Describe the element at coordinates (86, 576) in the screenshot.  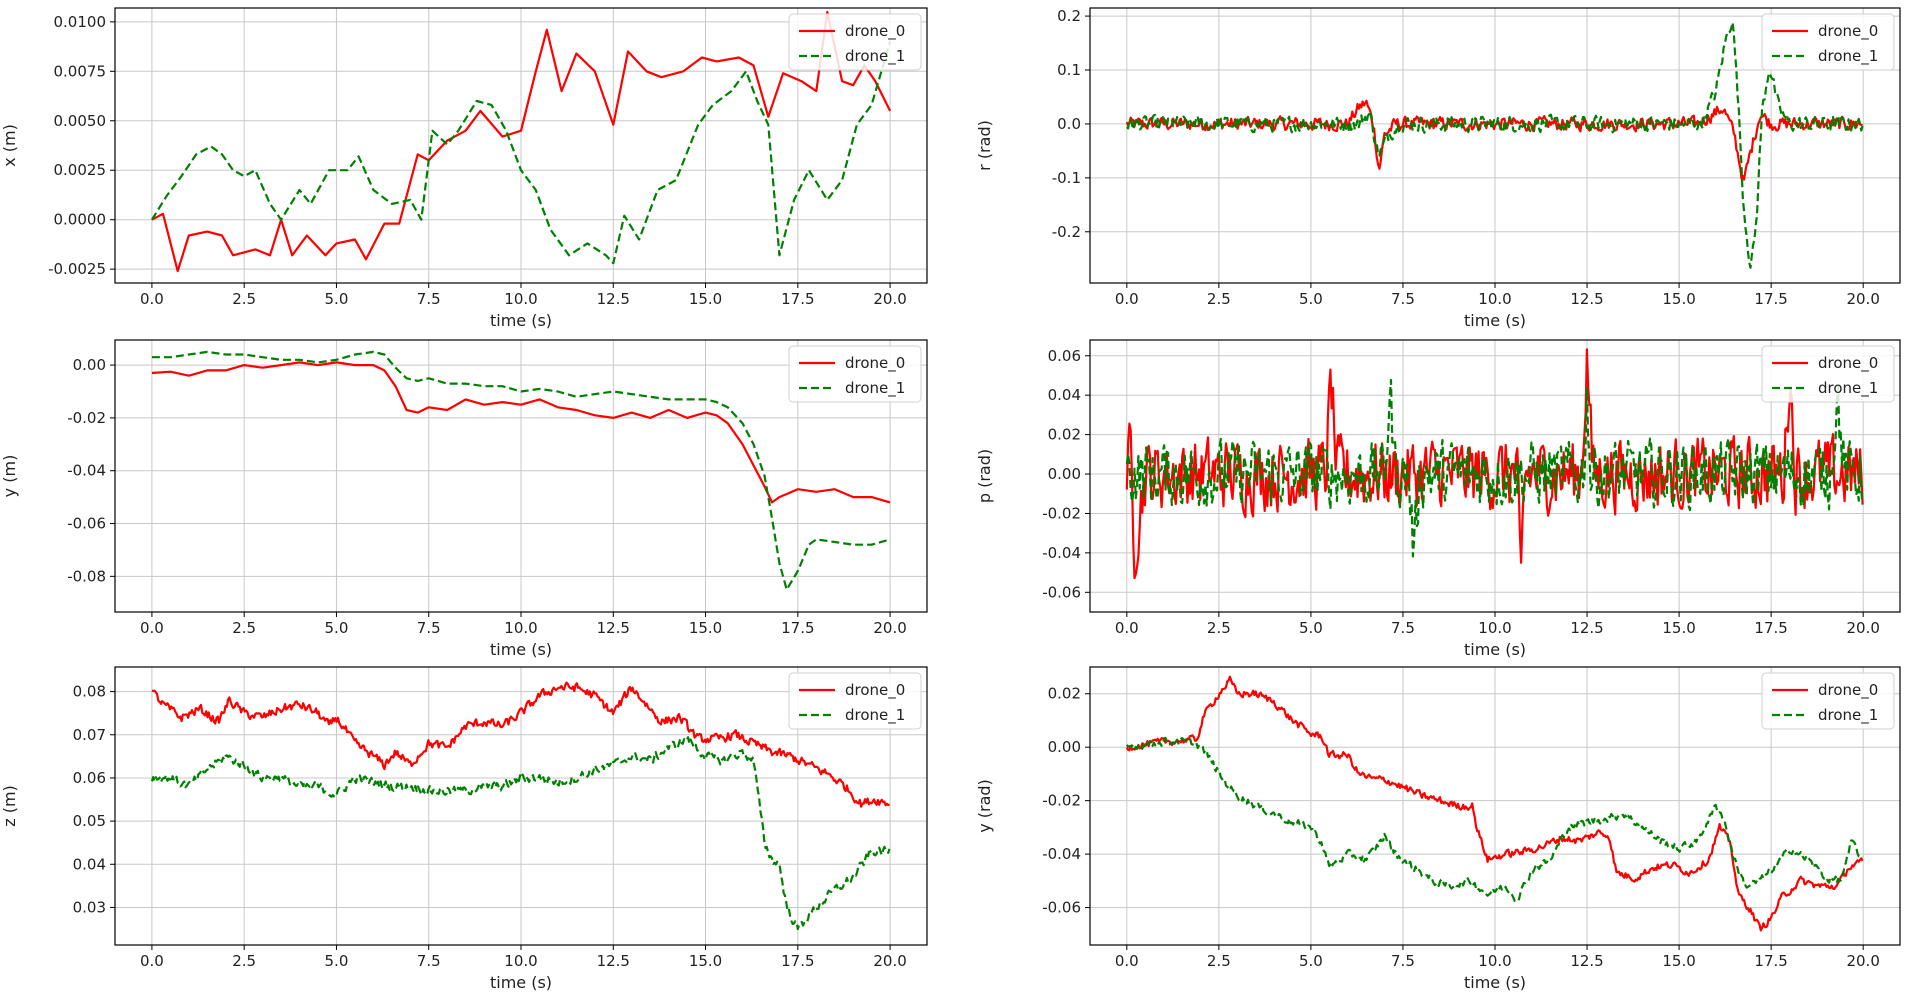
I see `y-tick-label: -0.08` at that location.